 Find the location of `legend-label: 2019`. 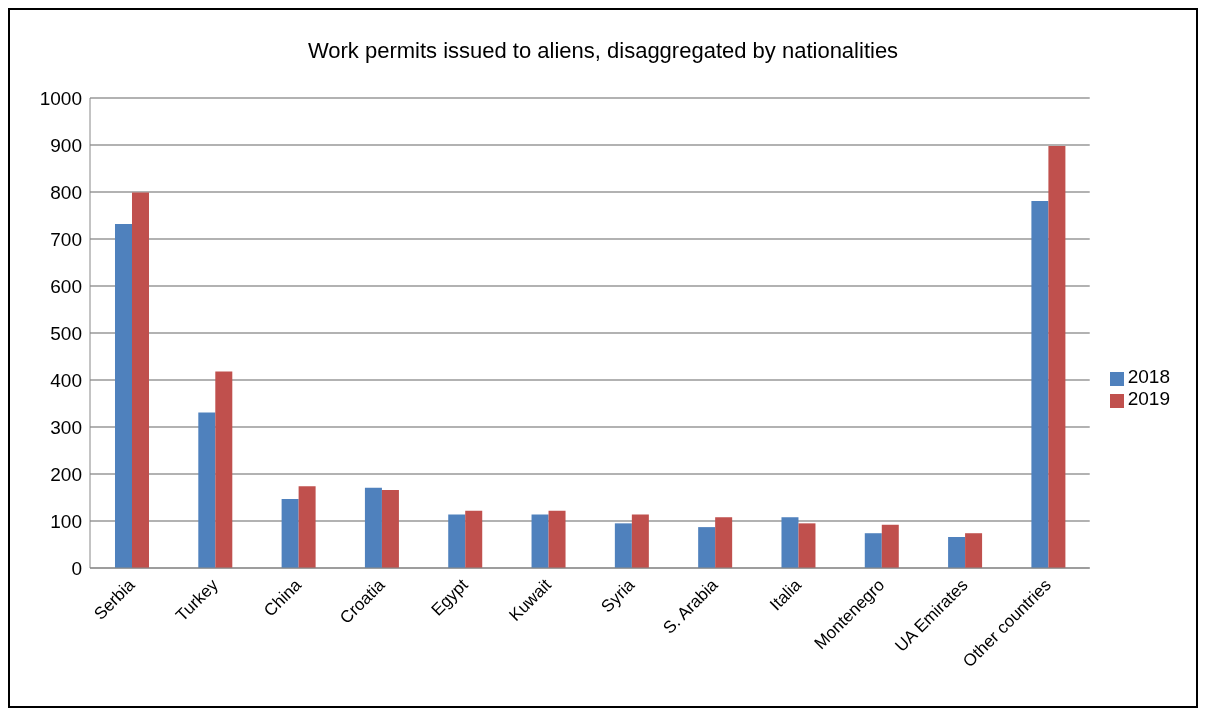

legend-label: 2019 is located at coordinates (1148, 398).